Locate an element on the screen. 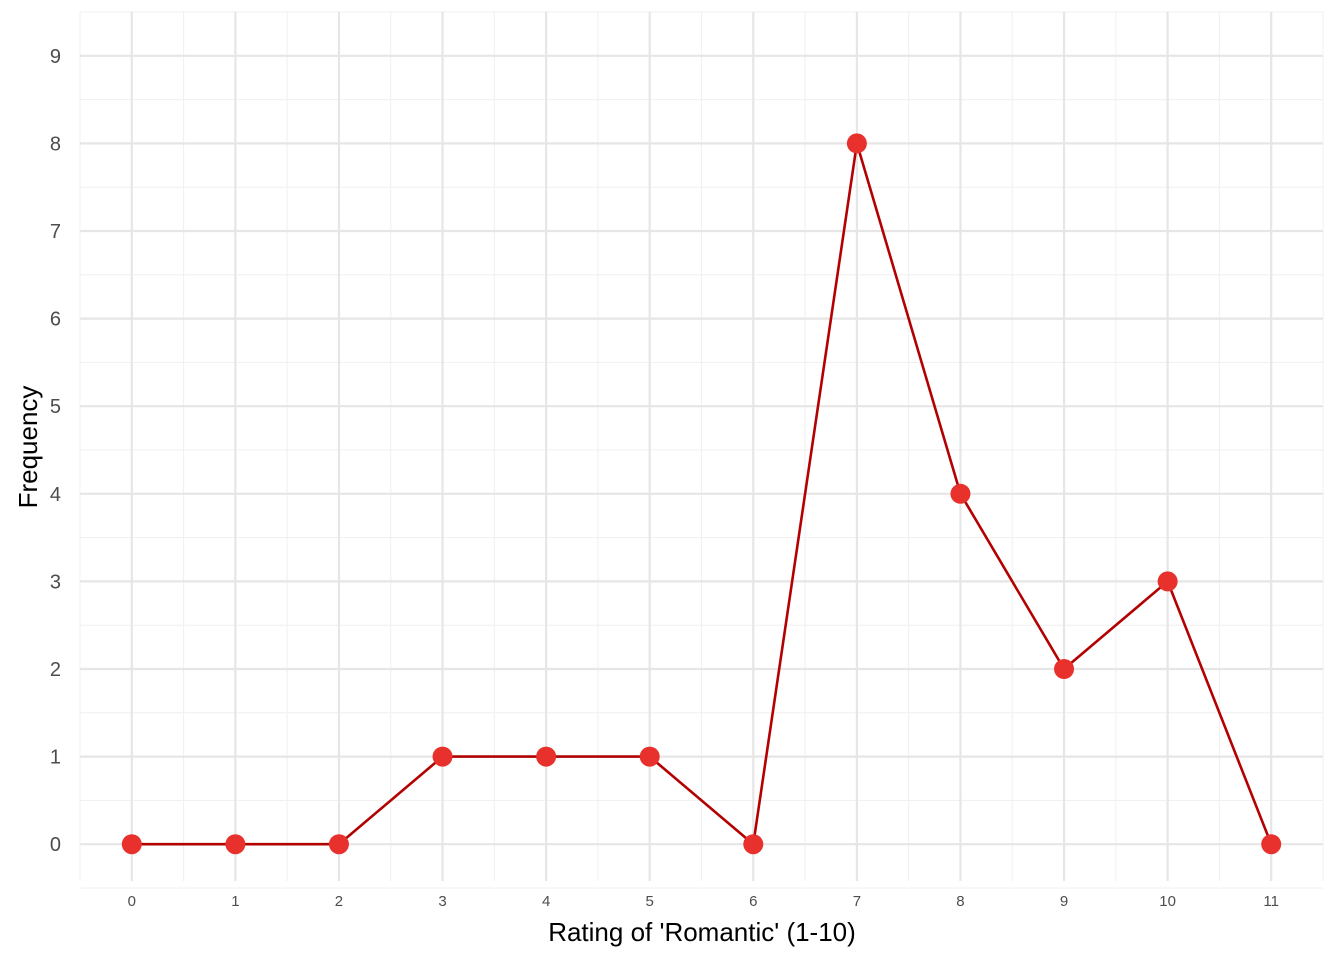 The image size is (1344, 960). x-tick-label: 9 is located at coordinates (1064, 901).